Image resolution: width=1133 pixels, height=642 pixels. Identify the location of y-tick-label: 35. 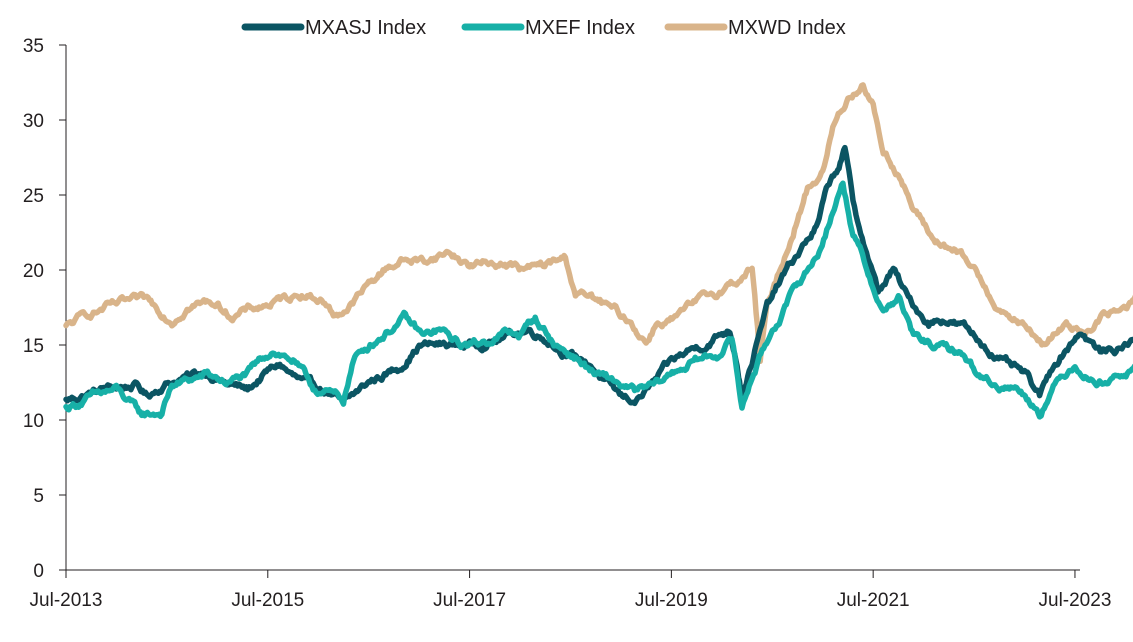
(33, 46).